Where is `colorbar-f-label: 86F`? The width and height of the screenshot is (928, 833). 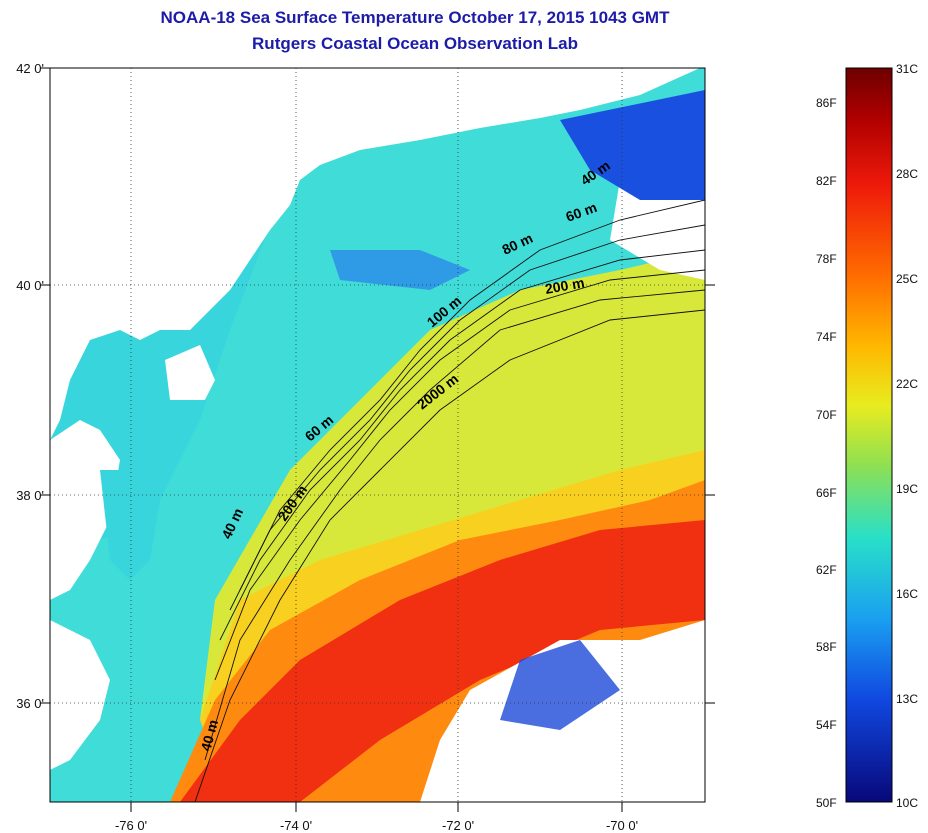 colorbar-f-label: 86F is located at coordinates (826, 103).